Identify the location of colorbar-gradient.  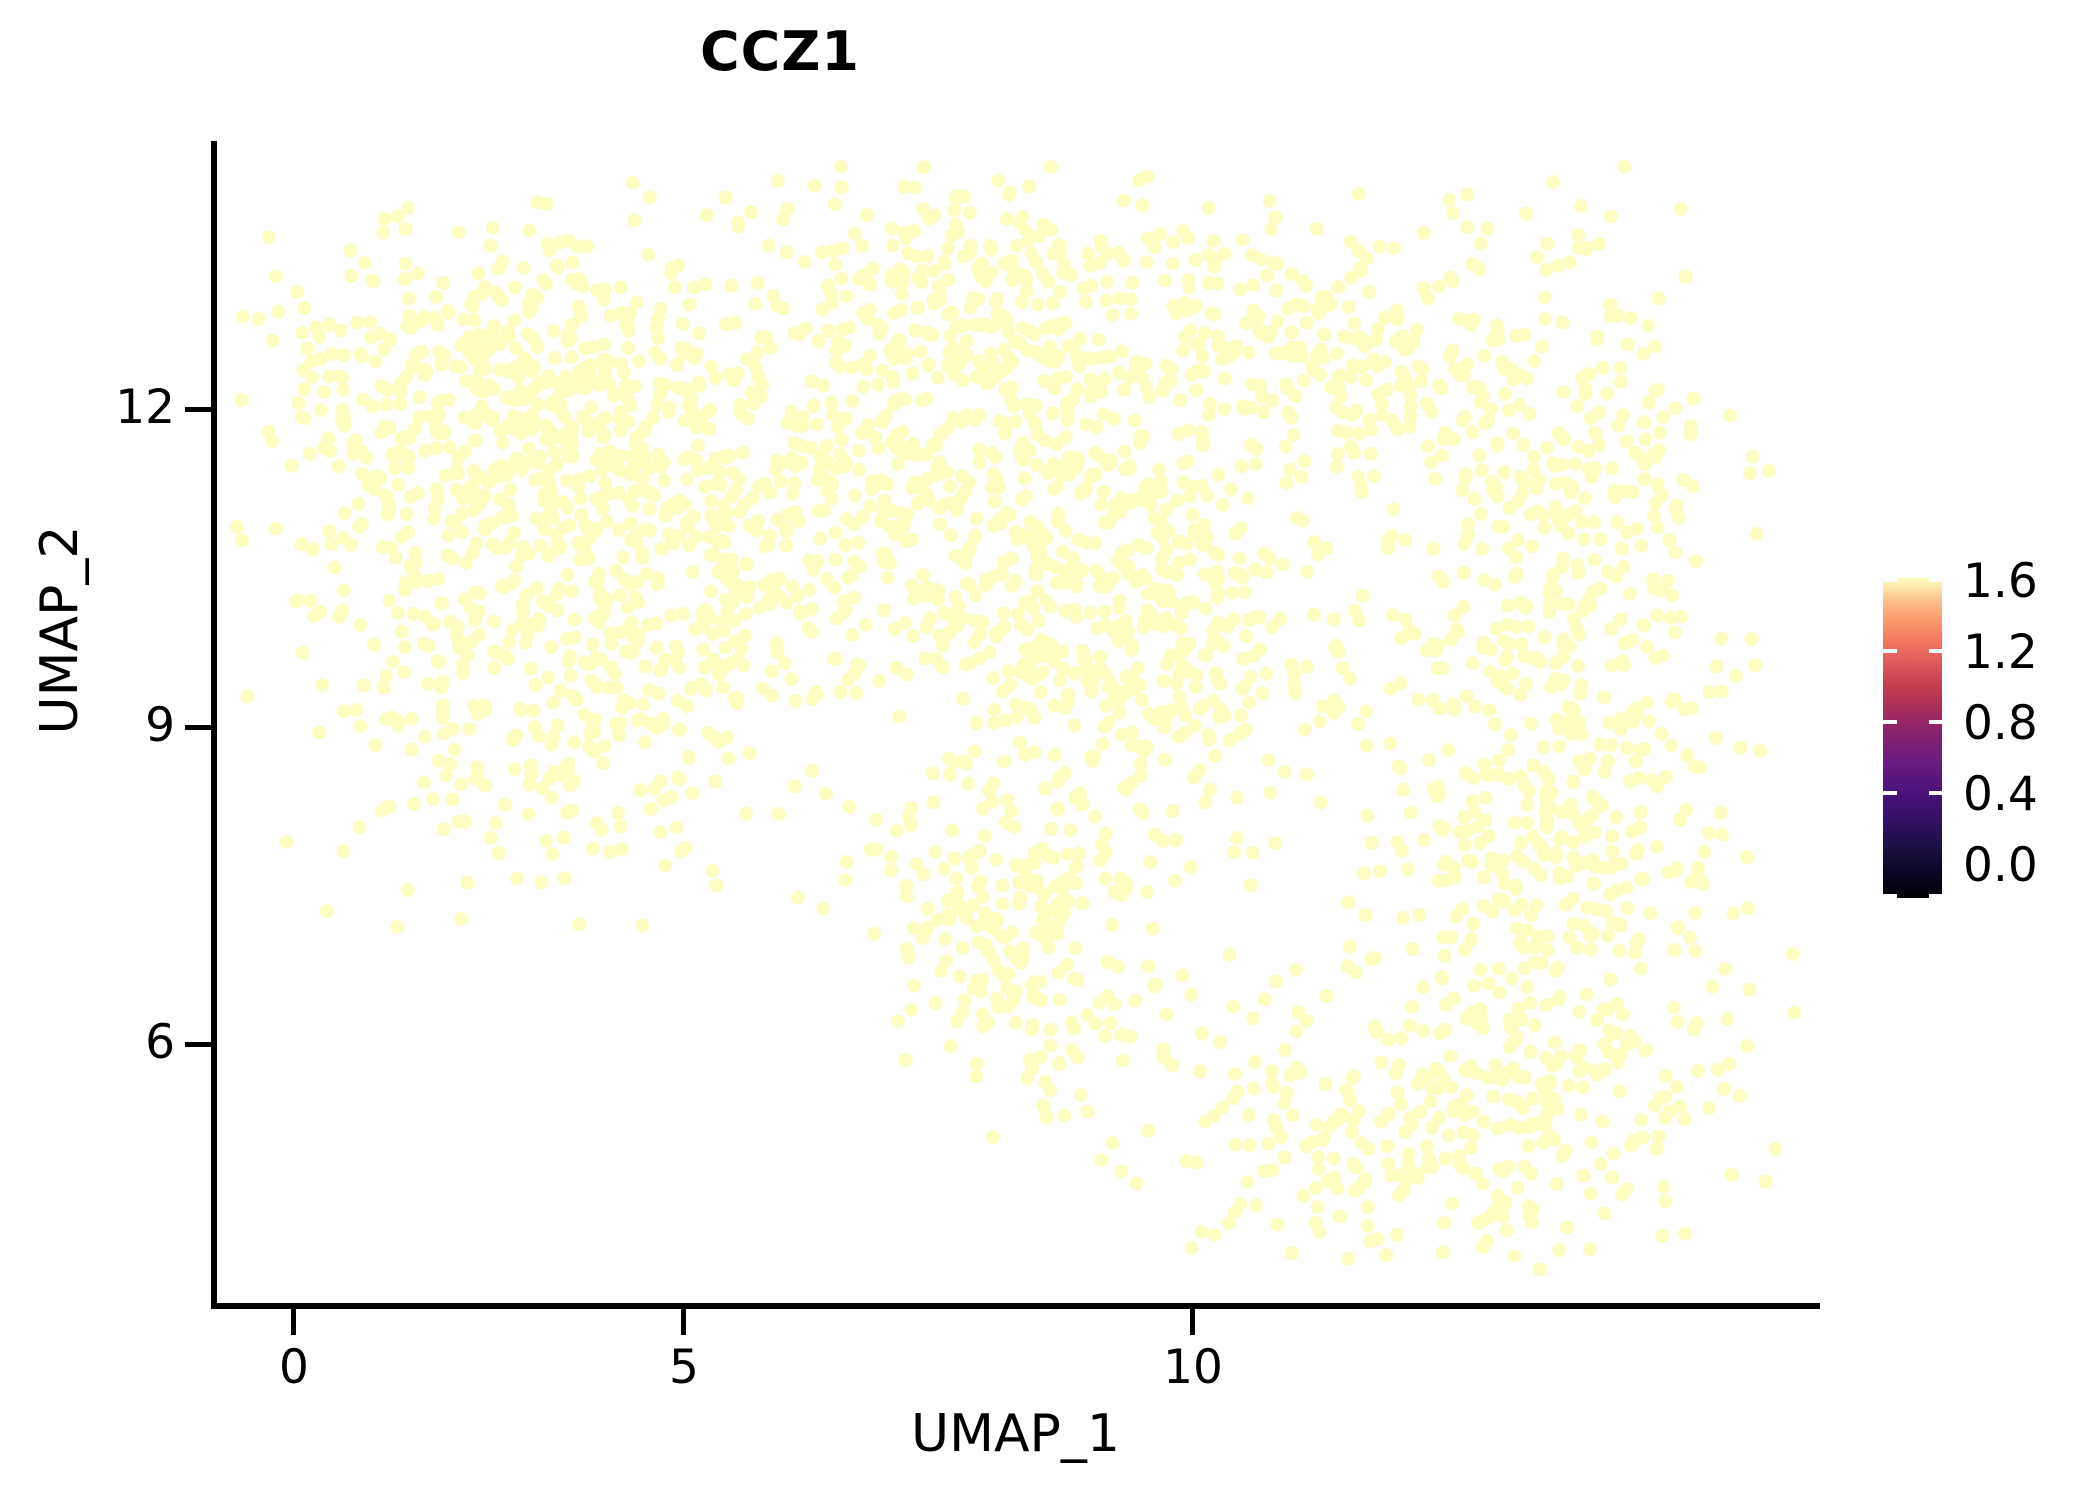
(1912, 738).